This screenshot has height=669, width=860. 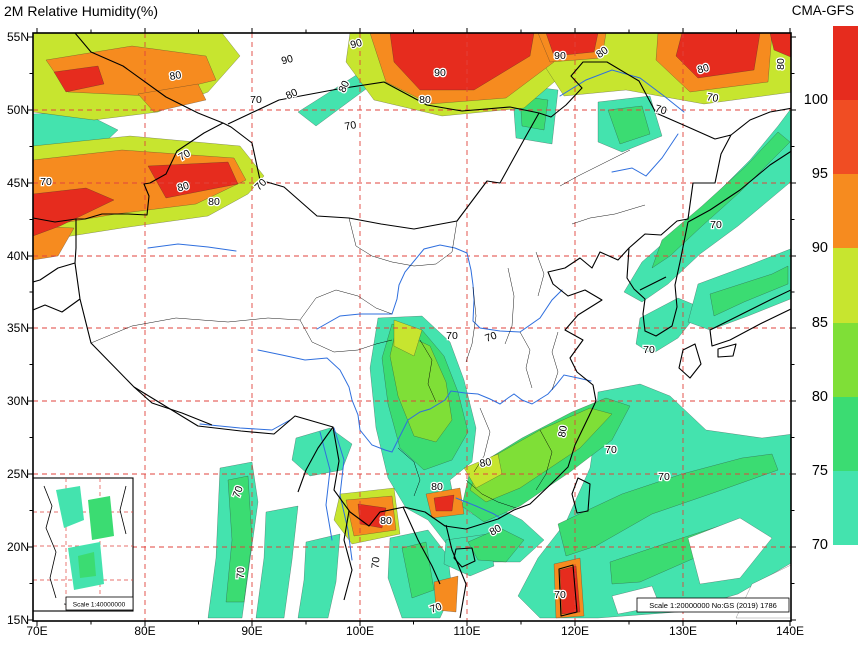 What do you see at coordinates (683, 631) in the screenshot?
I see `lon-axis-label: 130E` at bounding box center [683, 631].